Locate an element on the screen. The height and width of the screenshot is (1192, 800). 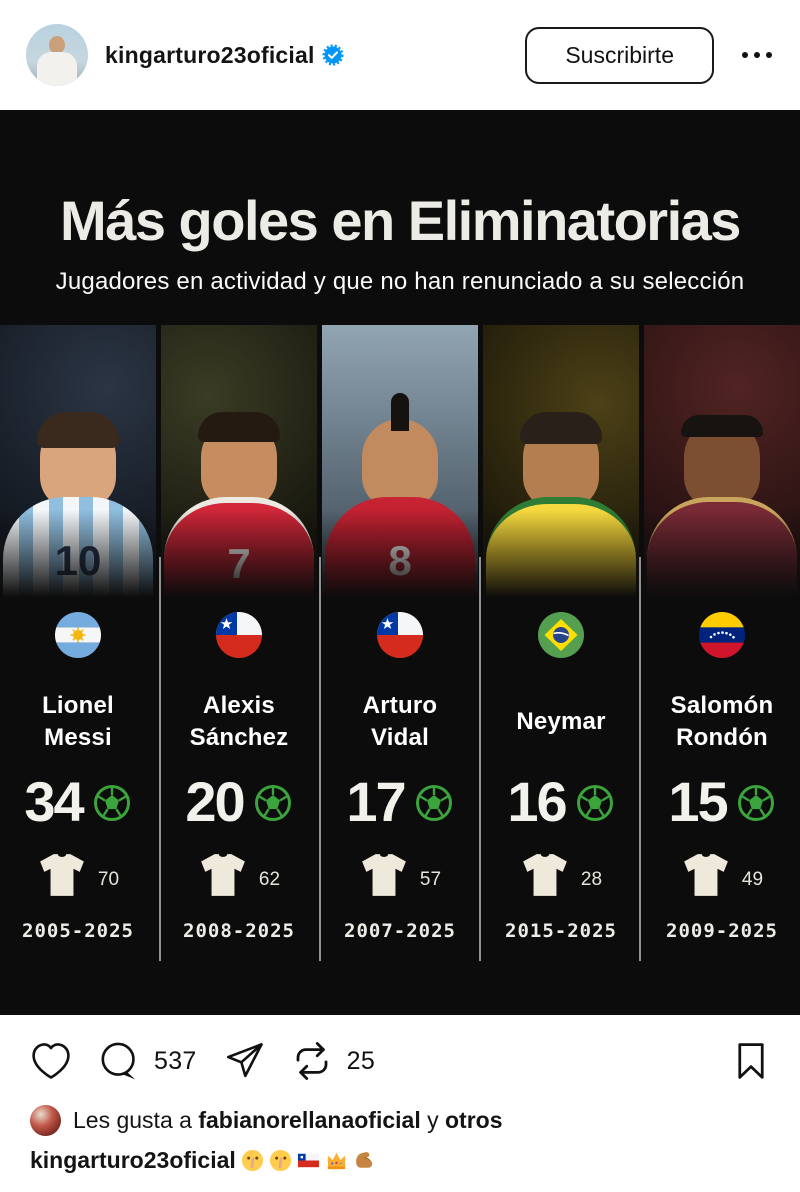
matches-stat: 70 is located at coordinates (78, 875).